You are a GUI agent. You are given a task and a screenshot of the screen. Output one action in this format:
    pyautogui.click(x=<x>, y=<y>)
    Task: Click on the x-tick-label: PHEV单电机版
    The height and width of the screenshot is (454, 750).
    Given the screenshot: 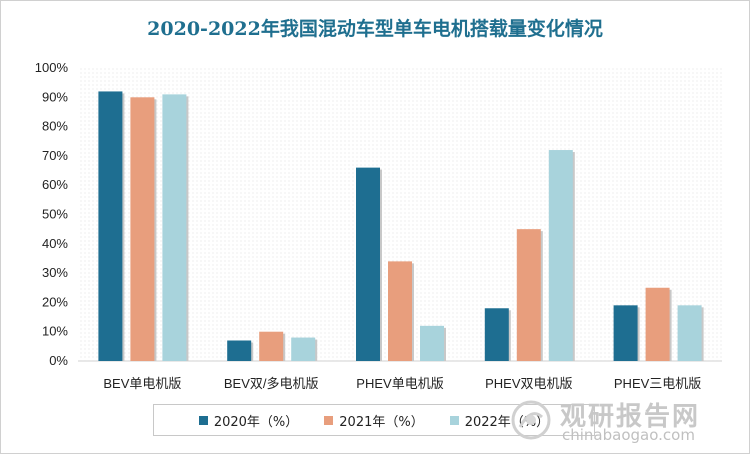 What is the action you would take?
    pyautogui.click(x=399, y=383)
    